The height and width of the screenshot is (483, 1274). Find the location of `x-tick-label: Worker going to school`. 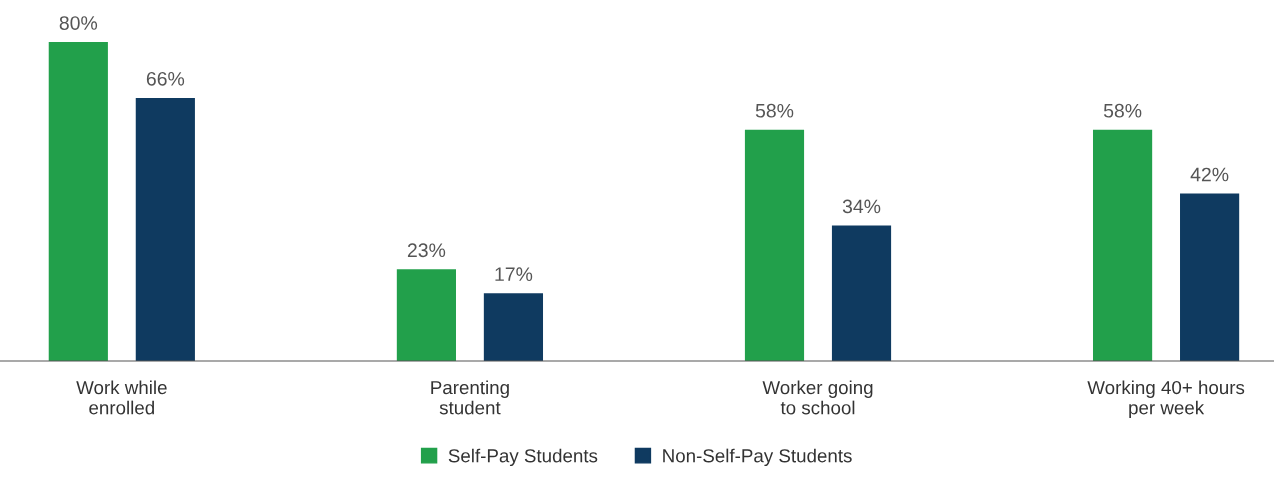

x-tick-label: Worker going to school is located at coordinates (817, 397).